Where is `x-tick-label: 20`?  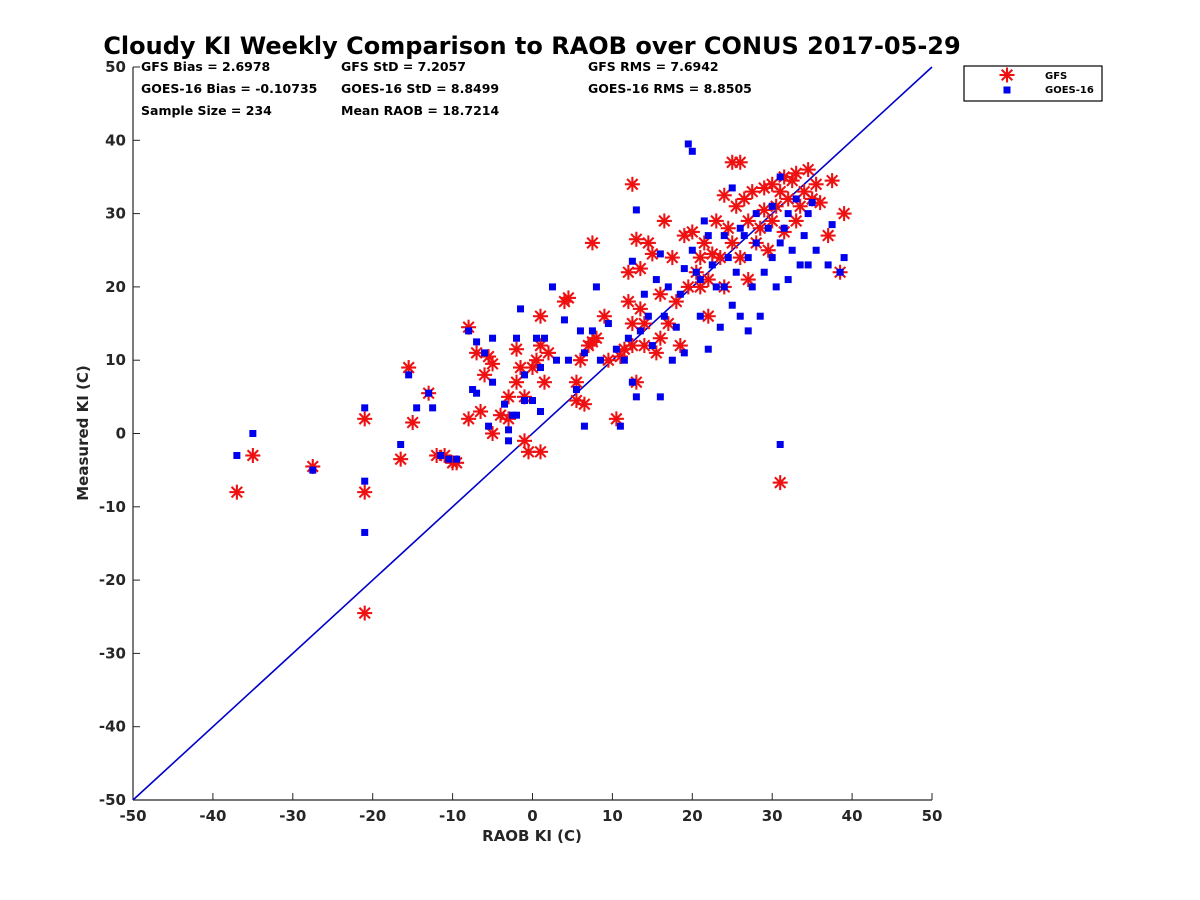
x-tick-label: 20 is located at coordinates (692, 816).